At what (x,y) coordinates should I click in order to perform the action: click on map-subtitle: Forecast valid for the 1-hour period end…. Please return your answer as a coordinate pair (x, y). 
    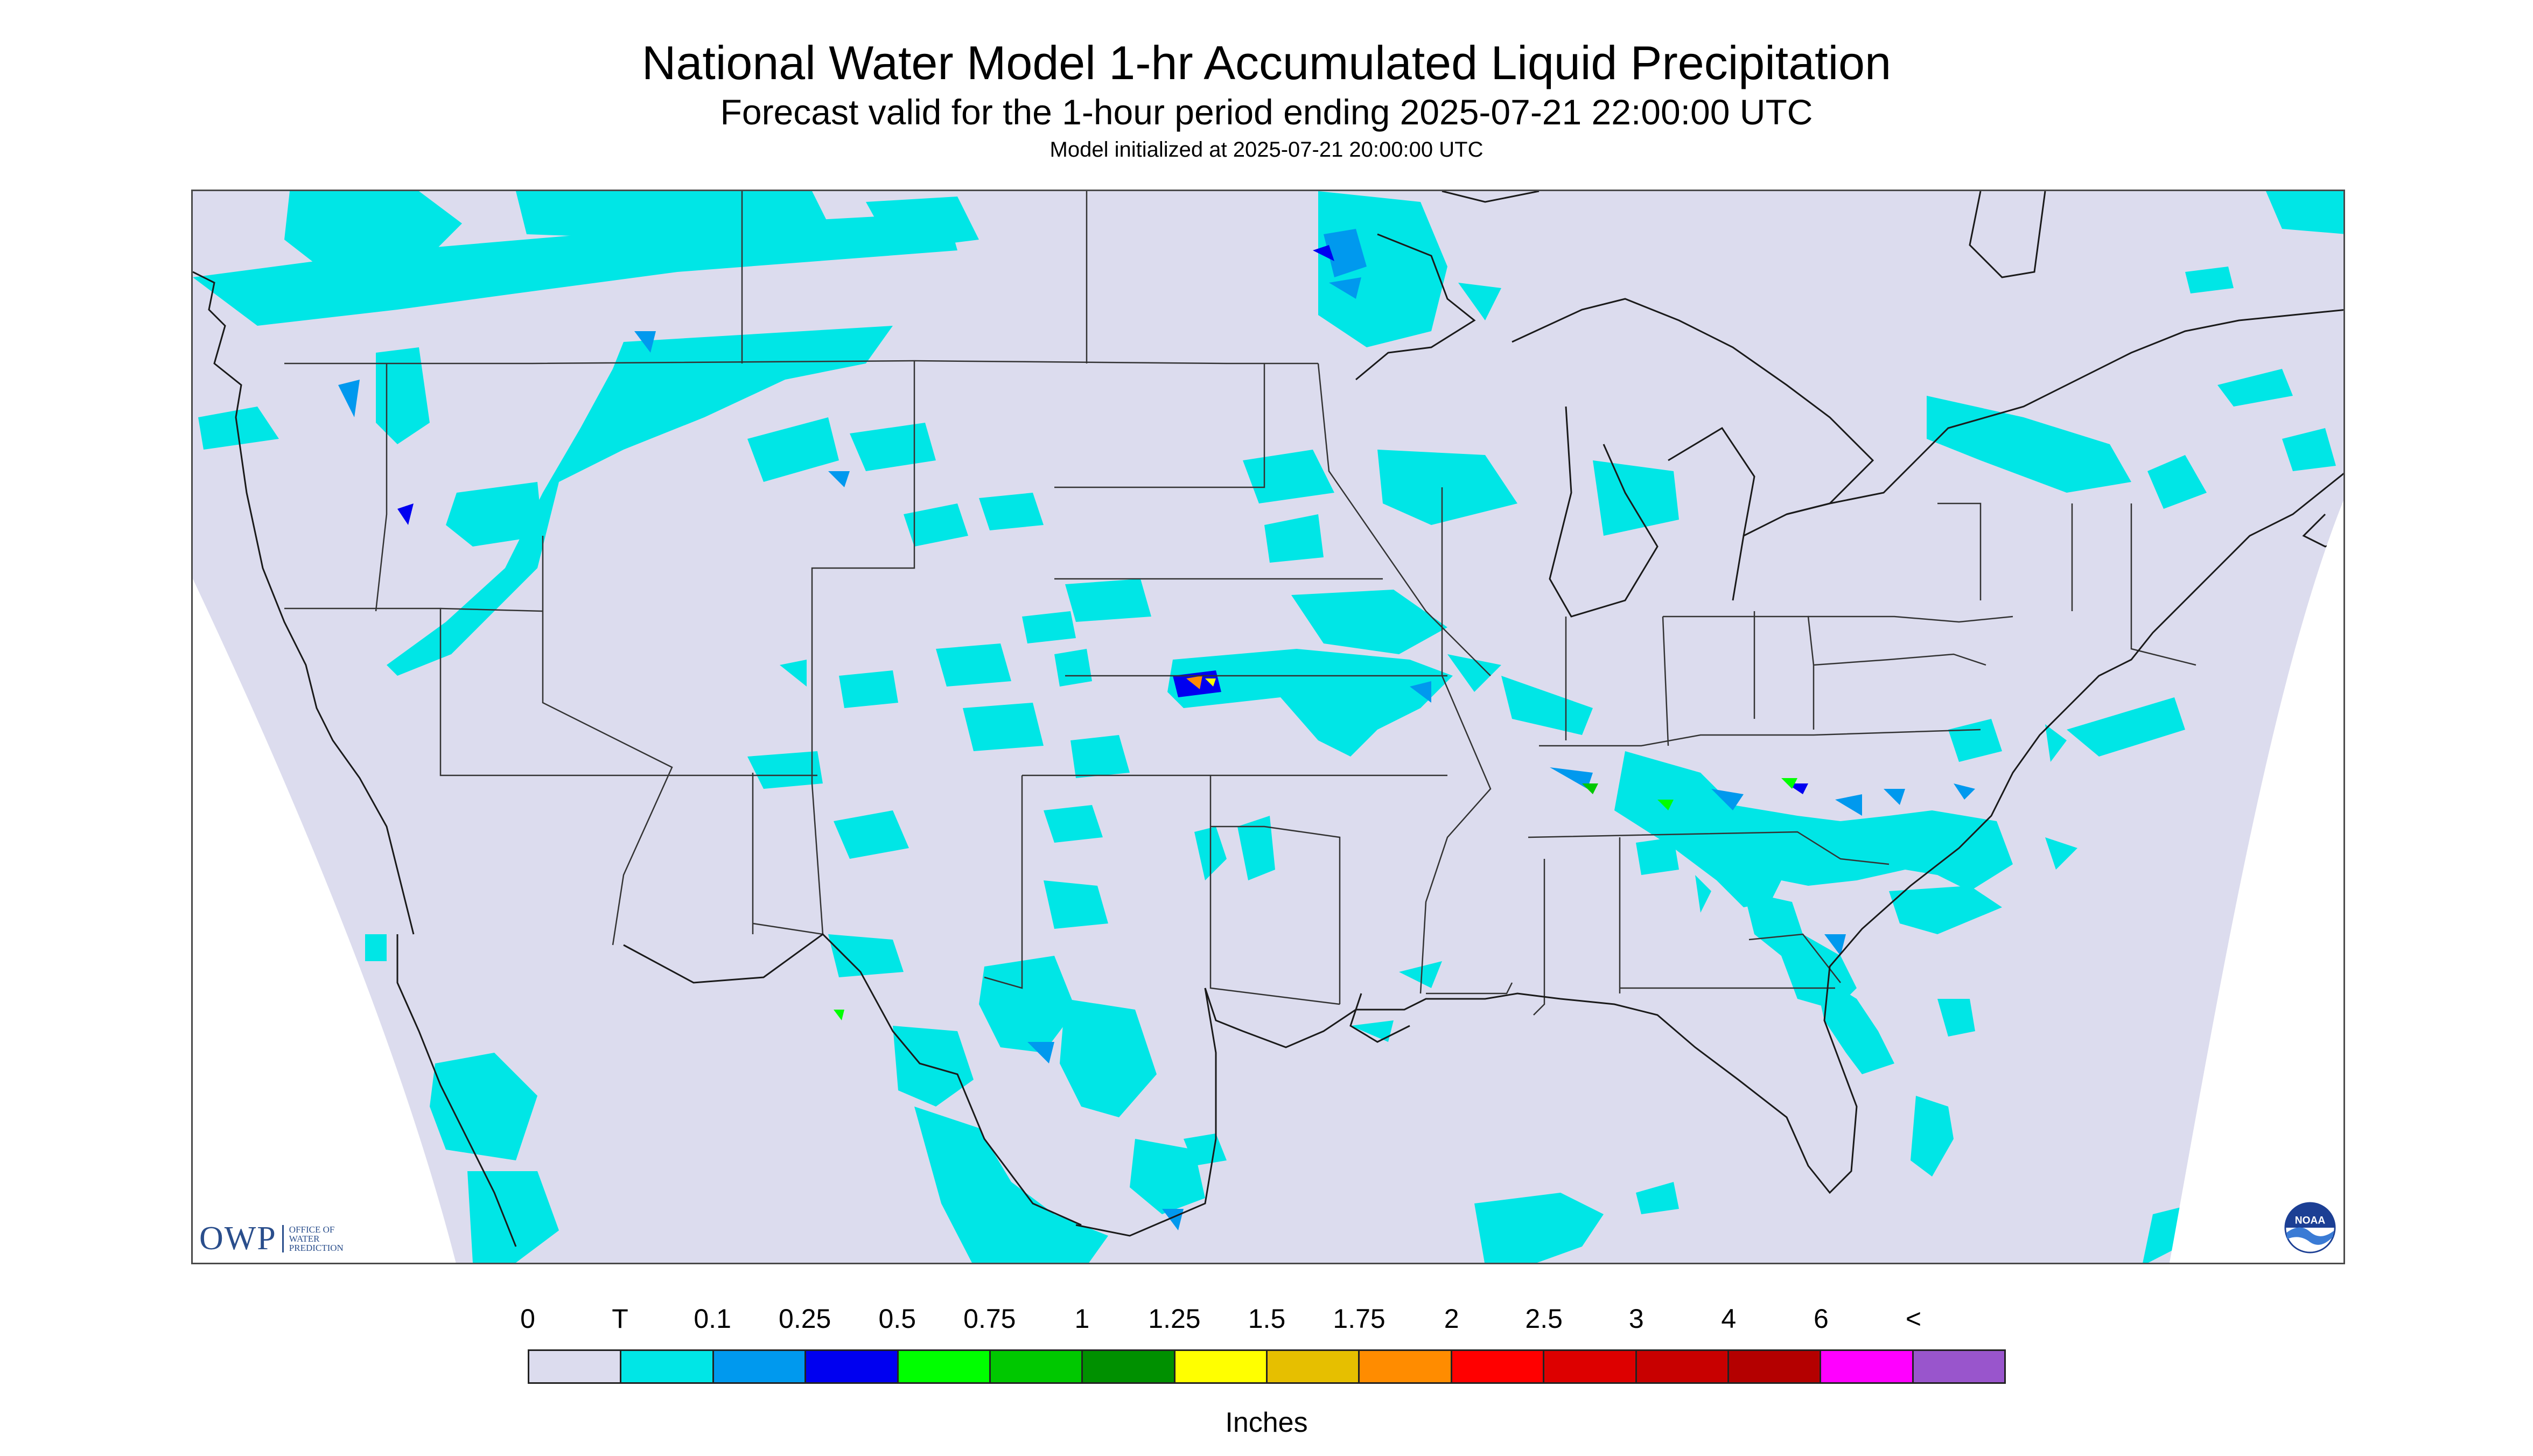
    Looking at the image, I should click on (1266, 112).